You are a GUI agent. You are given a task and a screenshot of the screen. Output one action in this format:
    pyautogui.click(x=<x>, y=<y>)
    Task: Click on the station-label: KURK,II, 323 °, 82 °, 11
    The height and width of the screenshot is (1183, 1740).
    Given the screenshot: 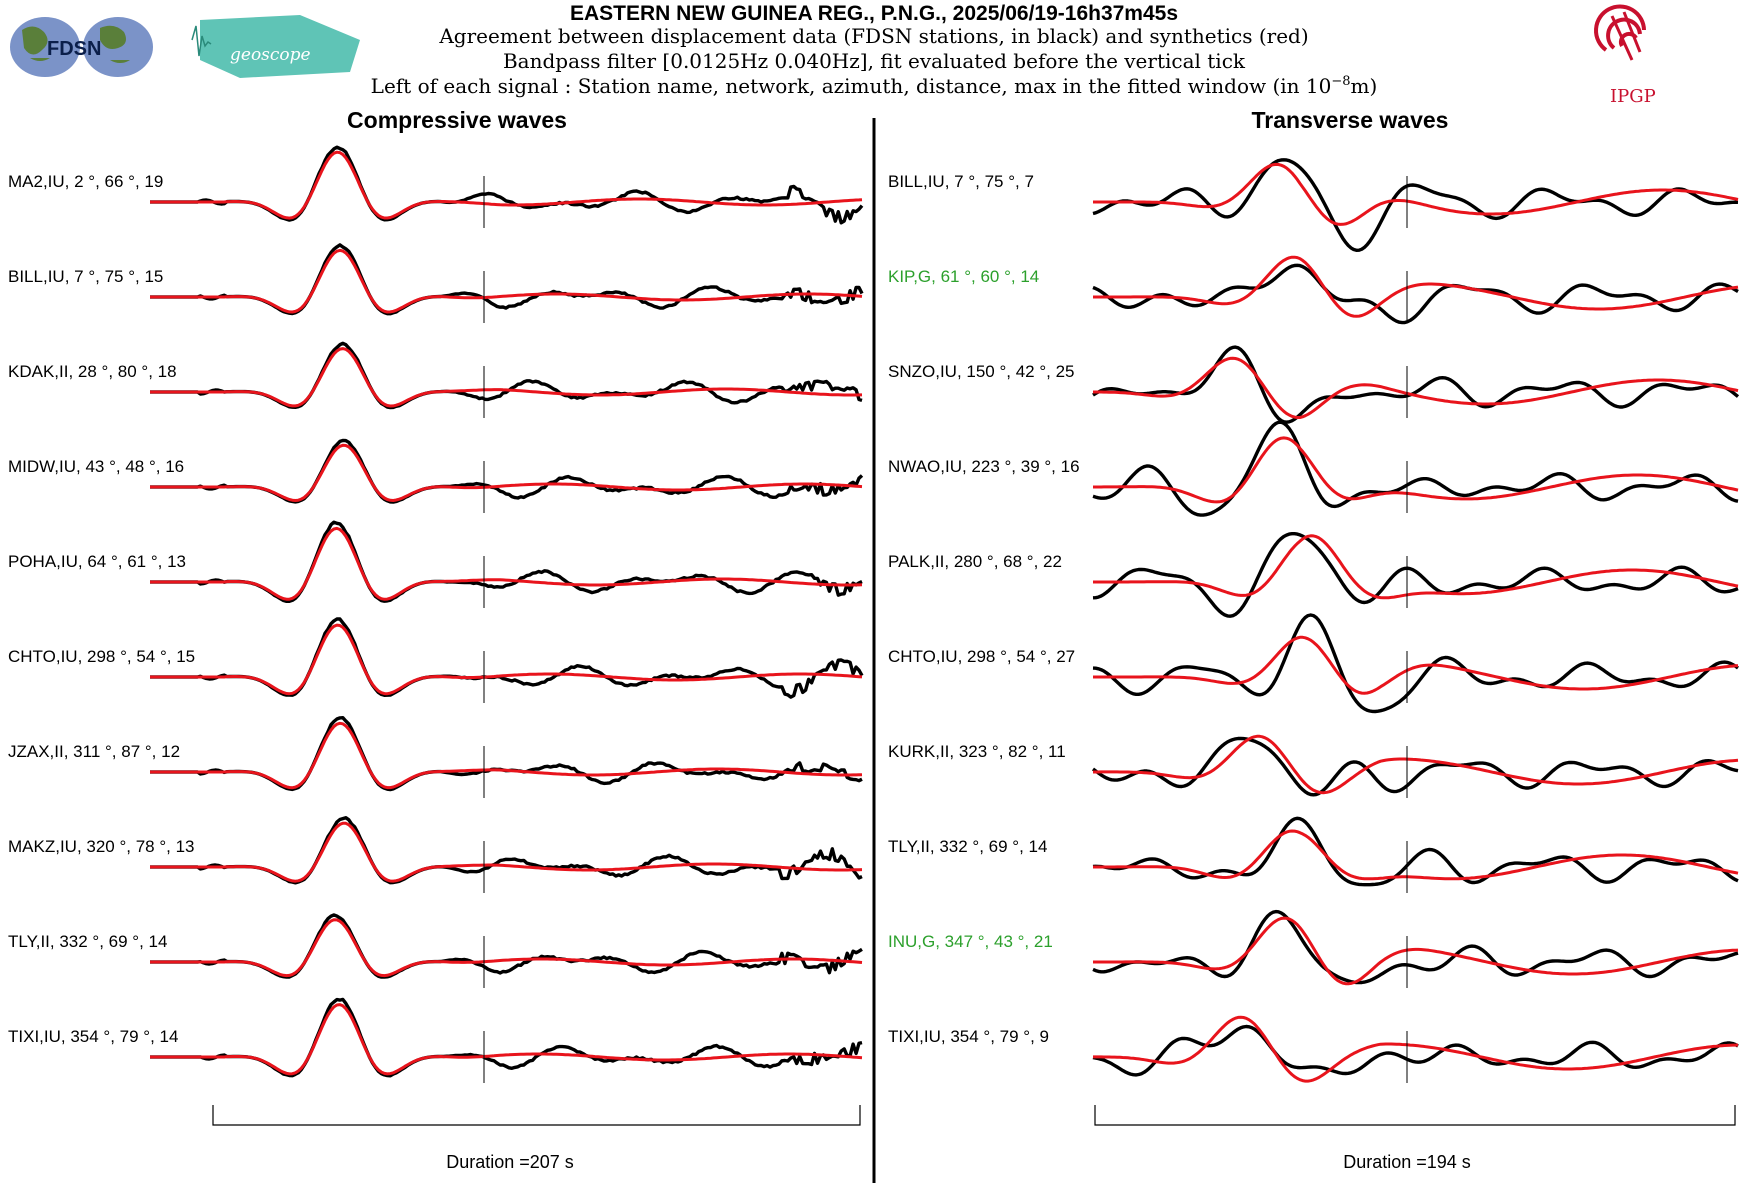 What is the action you would take?
    pyautogui.click(x=977, y=751)
    